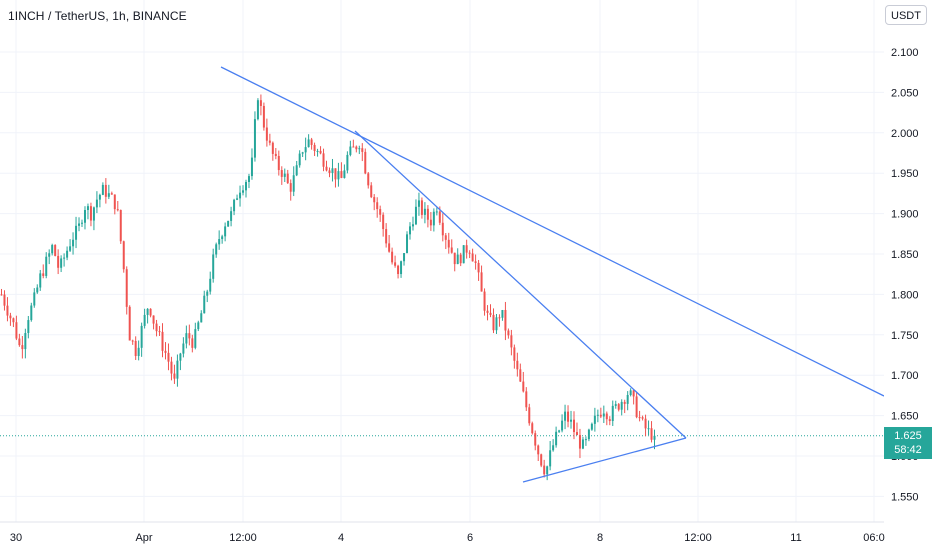 This screenshot has height=550, width=932. What do you see at coordinates (905, 255) in the screenshot?
I see `y-tick-label: 1.850` at bounding box center [905, 255].